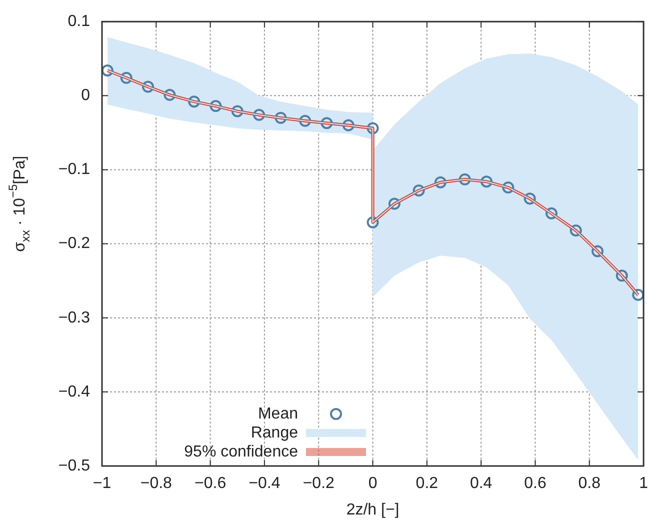 The height and width of the screenshot is (525, 656). Describe the element at coordinates (79, 21) in the screenshot. I see `y-tick-label: 0.1` at that location.